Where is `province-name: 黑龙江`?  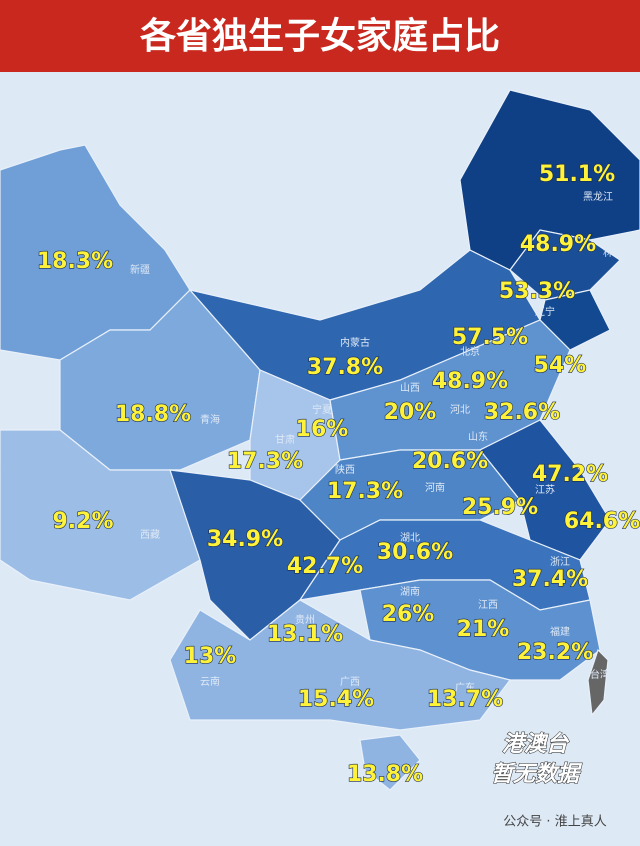 province-name: 黑龙江 is located at coordinates (598, 196).